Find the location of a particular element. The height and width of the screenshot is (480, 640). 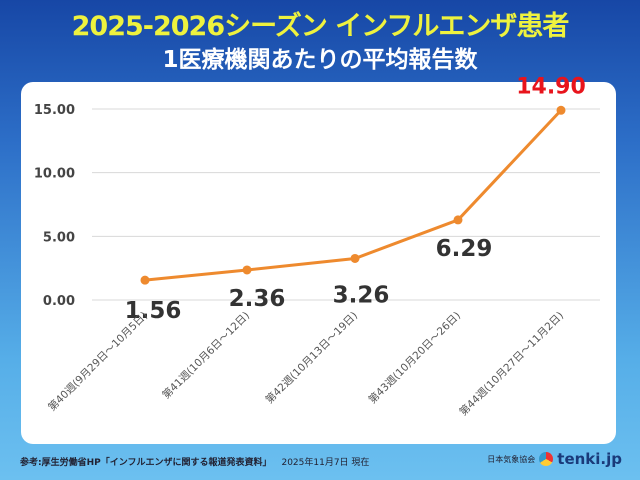

tenki-logo: tenki.jp is located at coordinates (589, 459).